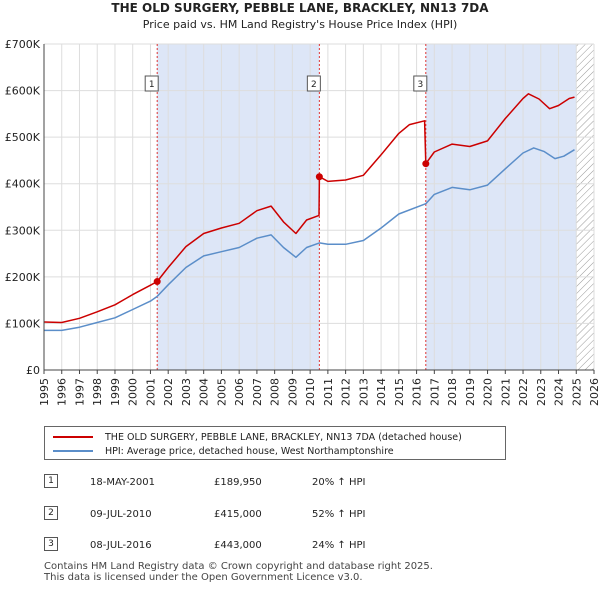 The height and width of the screenshot is (590, 600). What do you see at coordinates (310, 392) in the screenshot?
I see `x-tick-label: 2010` at bounding box center [310, 392].